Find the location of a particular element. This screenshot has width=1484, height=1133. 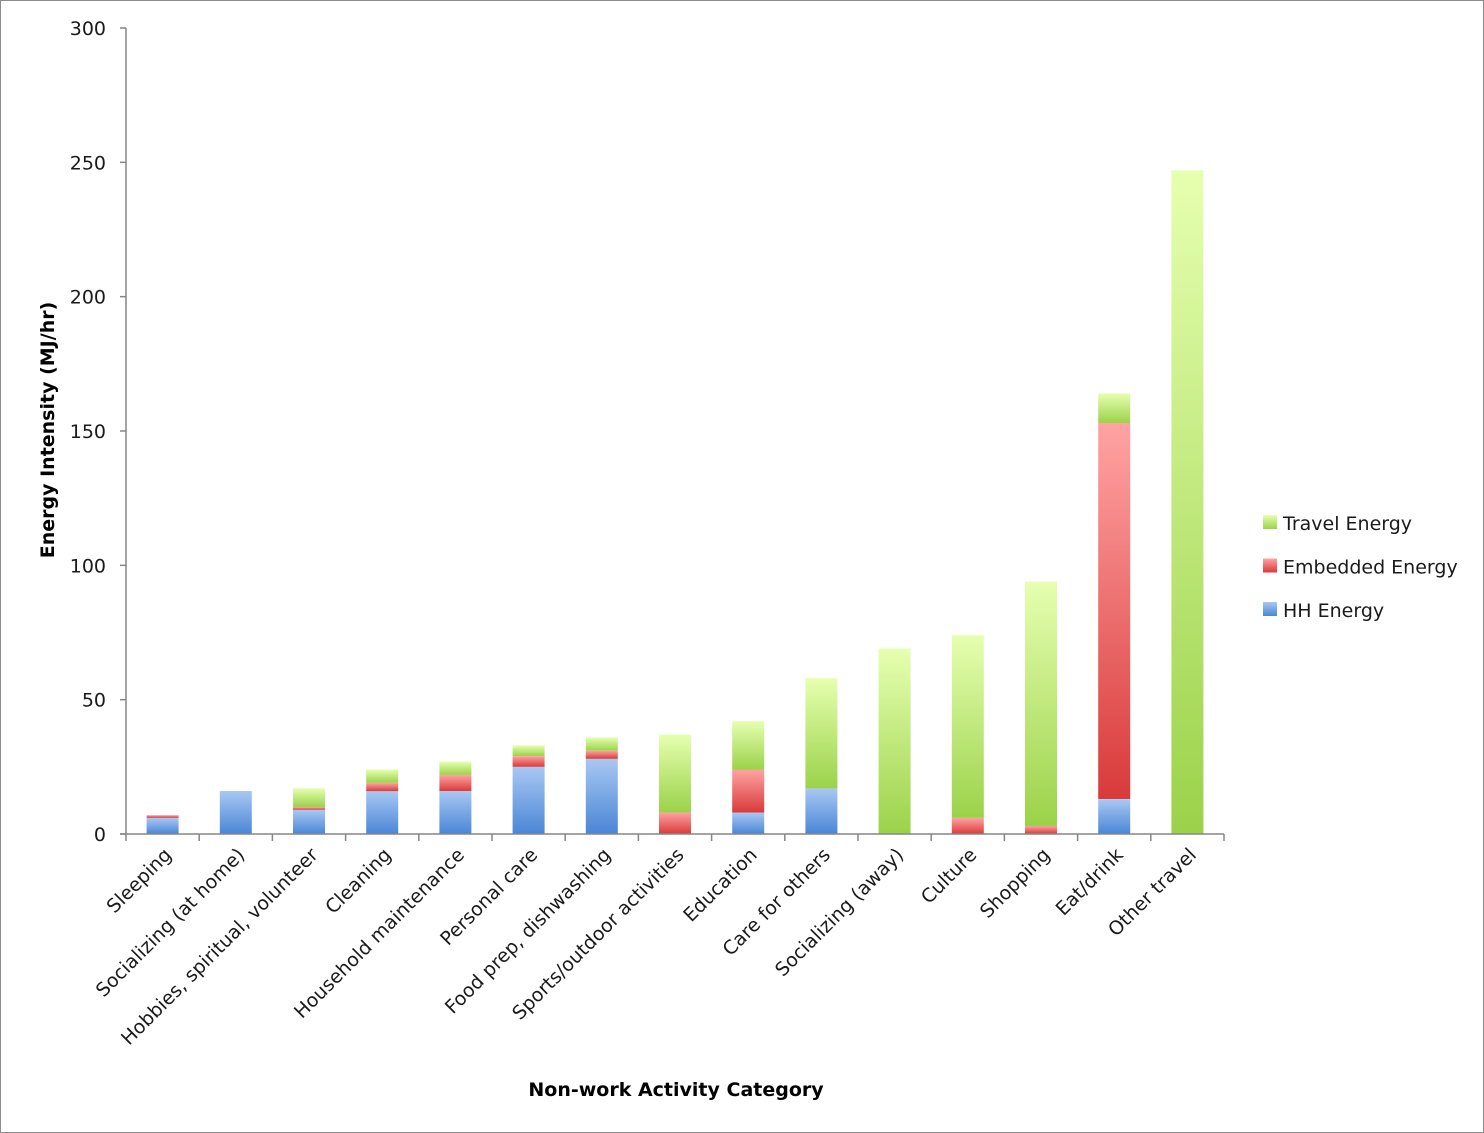

bar-other-travel-travel-energy is located at coordinates (1187, 502).